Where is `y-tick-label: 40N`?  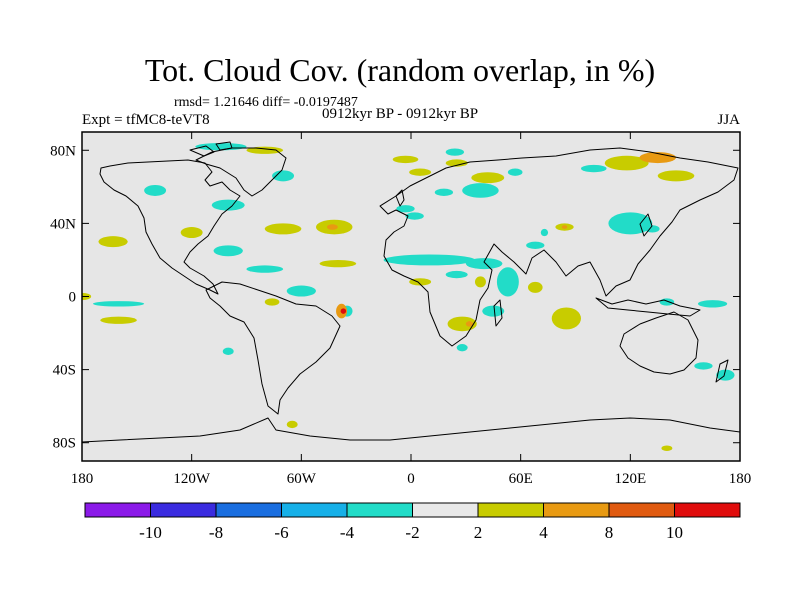
y-tick-label: 40N is located at coordinates (63, 224).